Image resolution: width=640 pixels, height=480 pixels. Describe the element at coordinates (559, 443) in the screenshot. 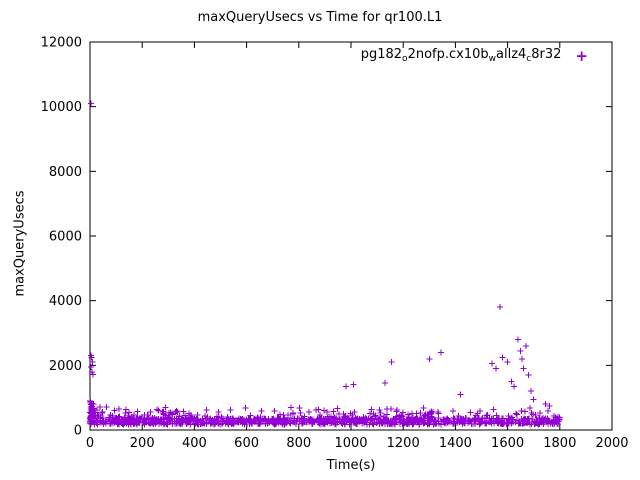

I see `x-axis-tick-label: 1800` at that location.